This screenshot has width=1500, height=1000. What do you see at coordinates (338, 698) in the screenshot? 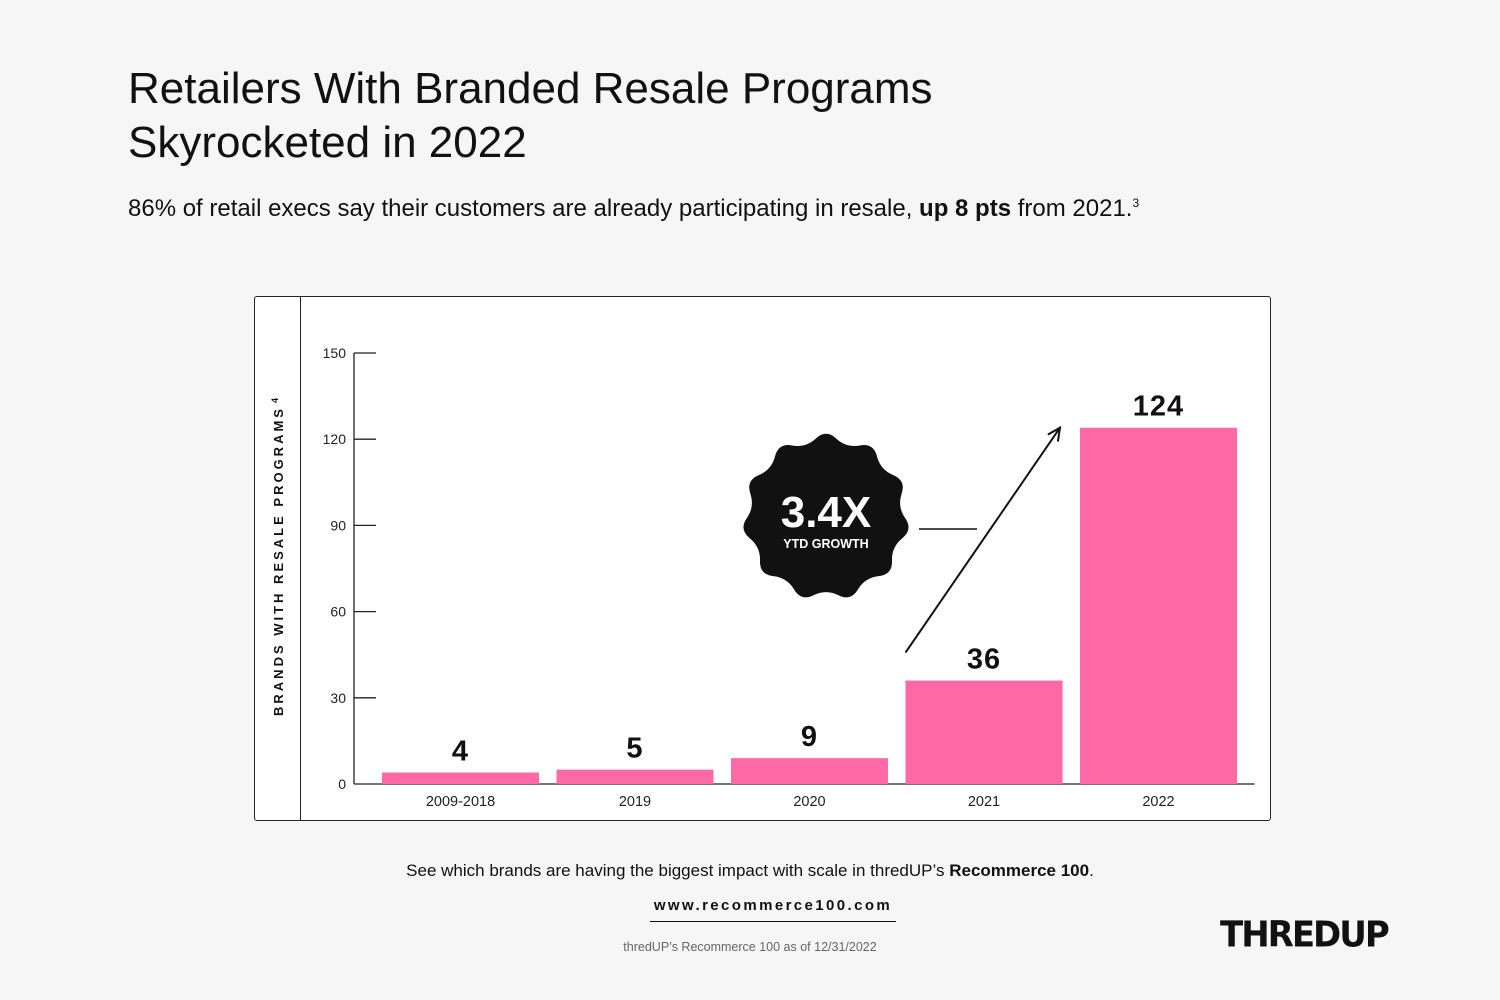
I see `y-tick-label: 30` at bounding box center [338, 698].